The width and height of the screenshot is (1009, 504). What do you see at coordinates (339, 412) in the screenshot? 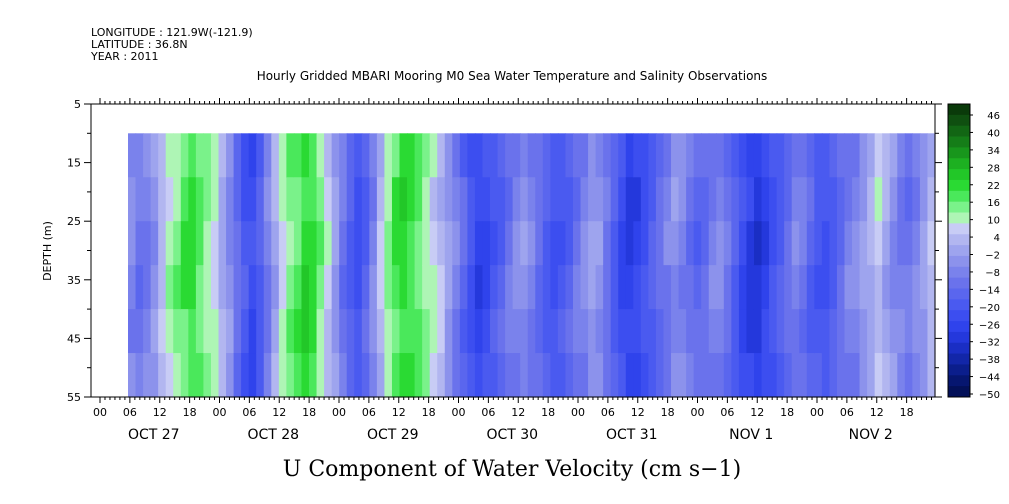
I see `x-hour-label: 00` at bounding box center [339, 412].